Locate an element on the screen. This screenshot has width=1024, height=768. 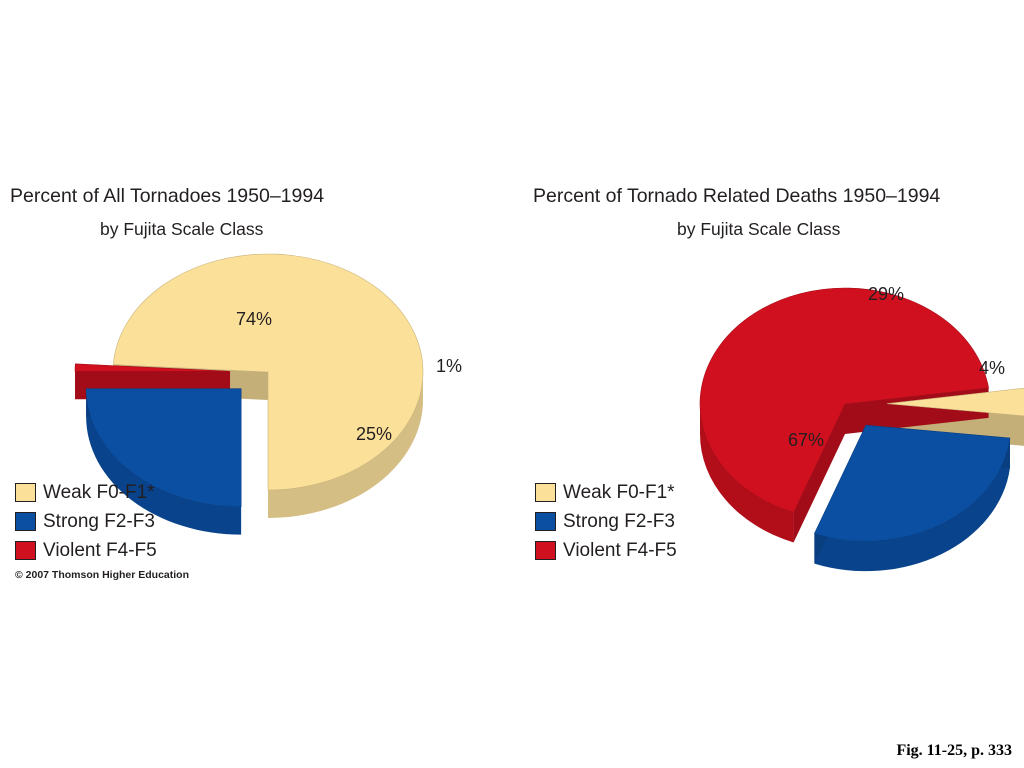
slice-label-weak: 4% is located at coordinates (992, 368).